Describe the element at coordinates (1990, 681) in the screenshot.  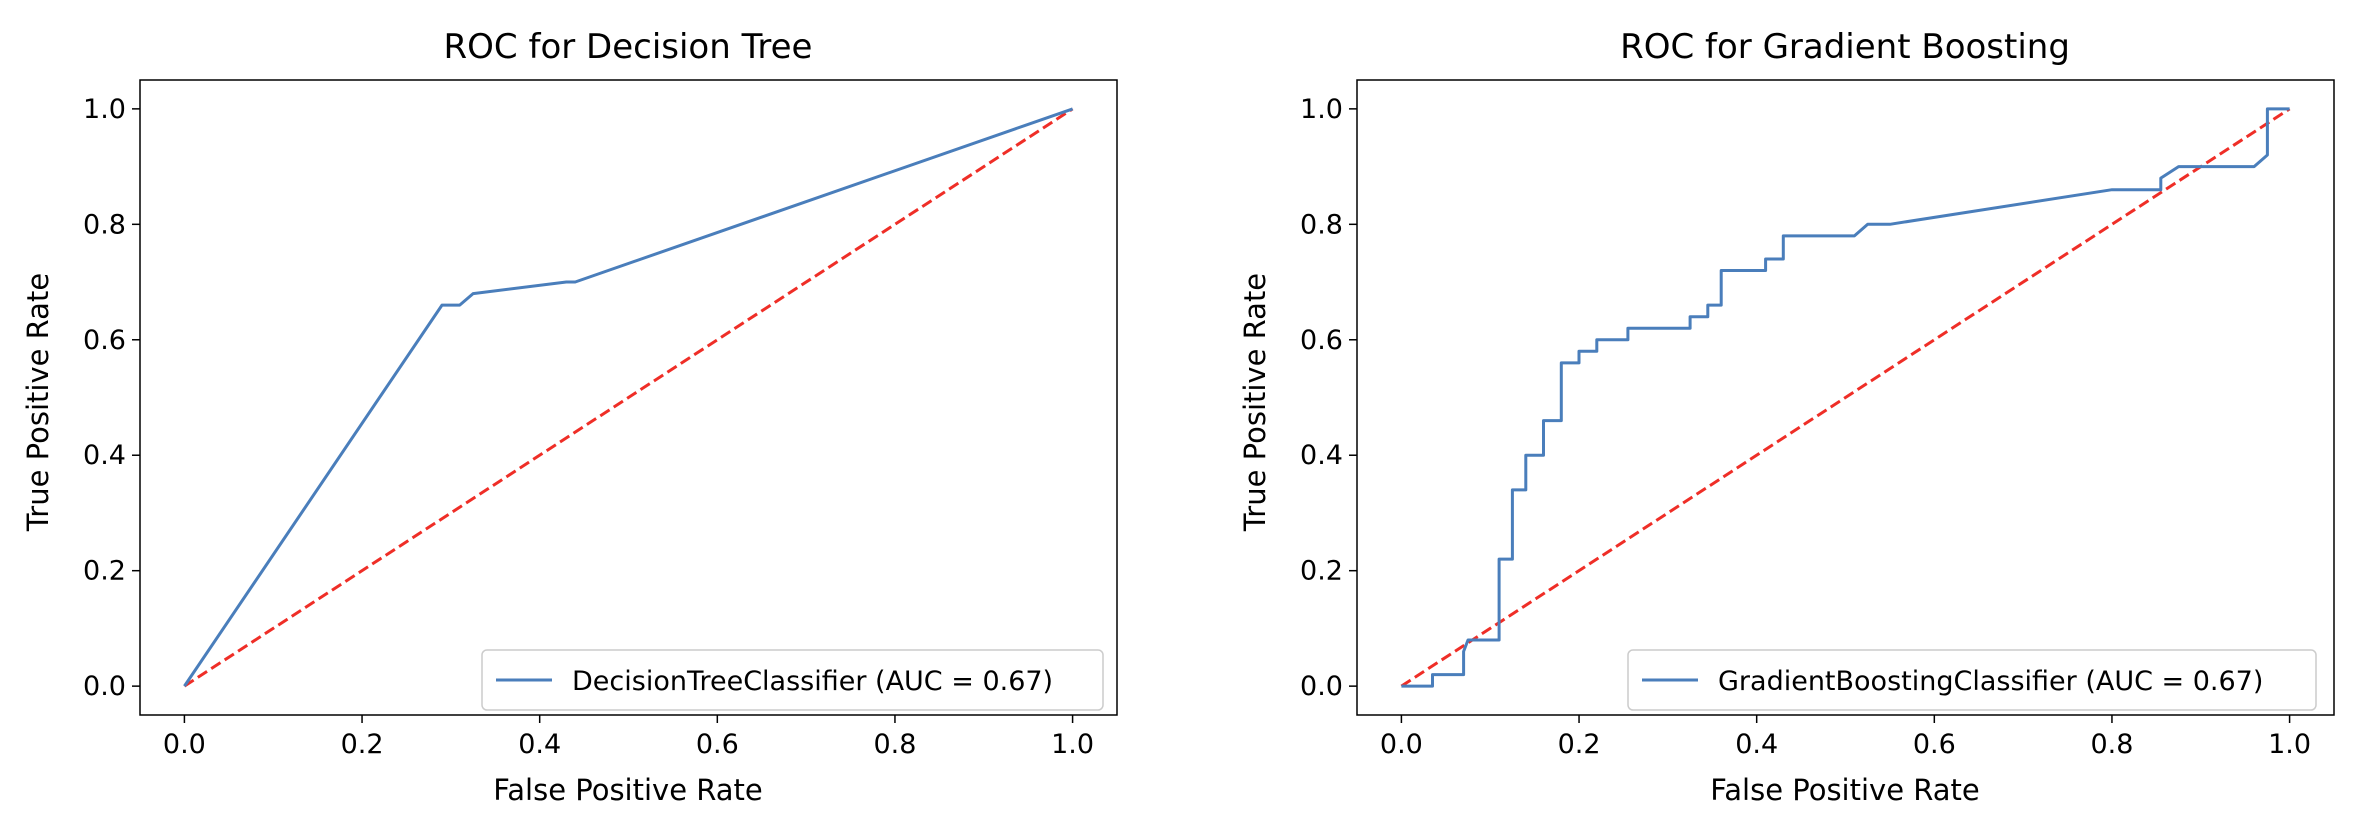
I see `legend-label: GradientBoostingClassifier (AUC = 0.67)` at that location.